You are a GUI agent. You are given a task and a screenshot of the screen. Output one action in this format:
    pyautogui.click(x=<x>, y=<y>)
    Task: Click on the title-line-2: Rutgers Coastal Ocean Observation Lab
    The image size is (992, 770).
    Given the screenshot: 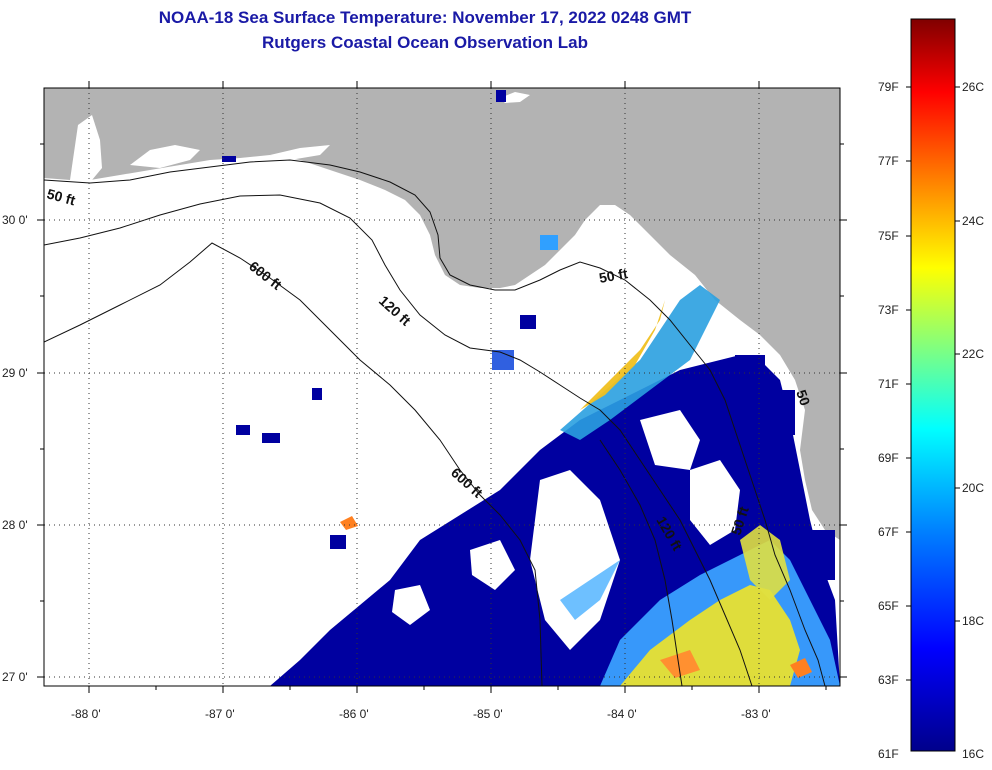 What is the action you would take?
    pyautogui.click(x=425, y=42)
    